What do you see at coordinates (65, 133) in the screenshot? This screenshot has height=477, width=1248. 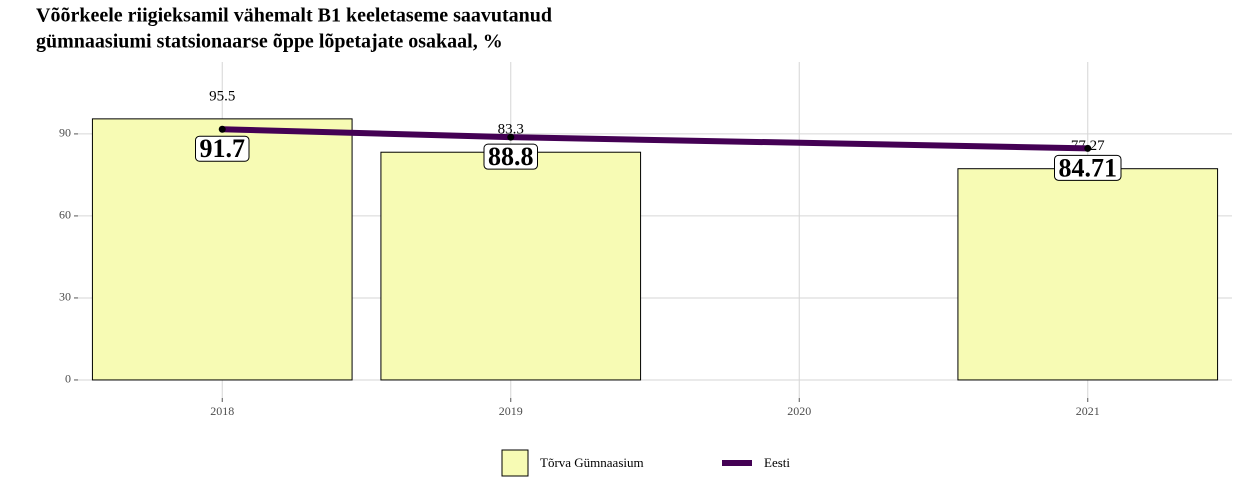 I see `y-tick-label: 90` at bounding box center [65, 133].